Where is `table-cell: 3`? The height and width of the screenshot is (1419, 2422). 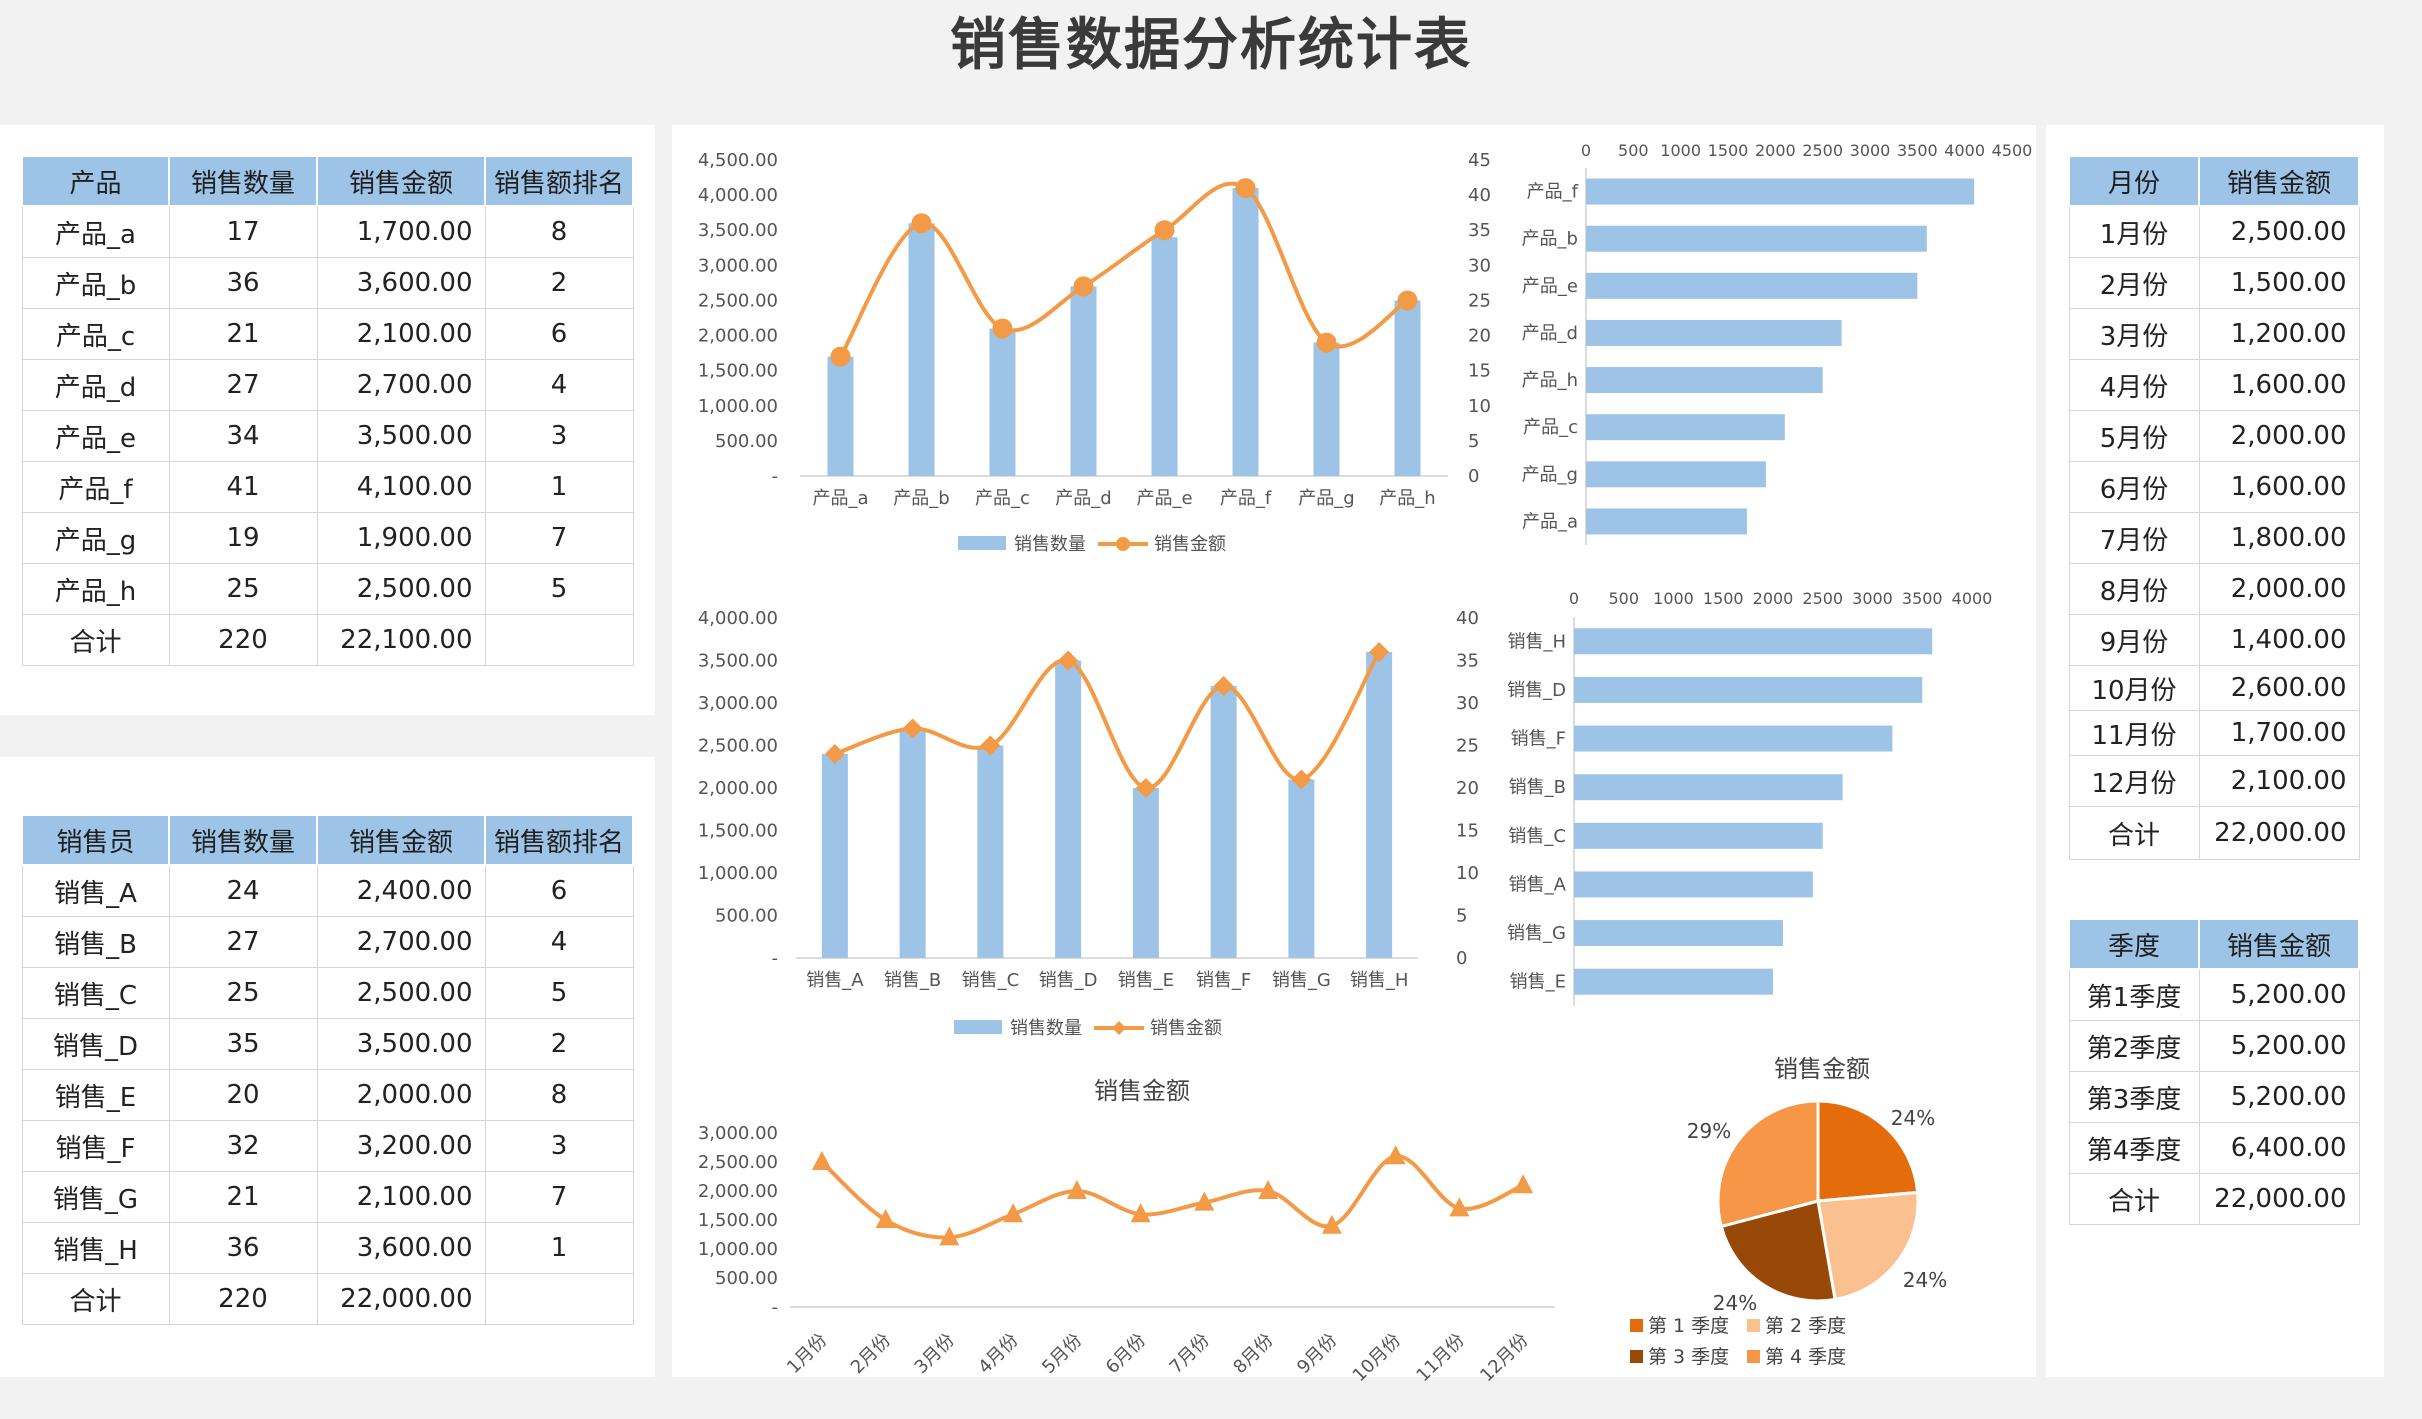 table-cell: 3 is located at coordinates (559, 436).